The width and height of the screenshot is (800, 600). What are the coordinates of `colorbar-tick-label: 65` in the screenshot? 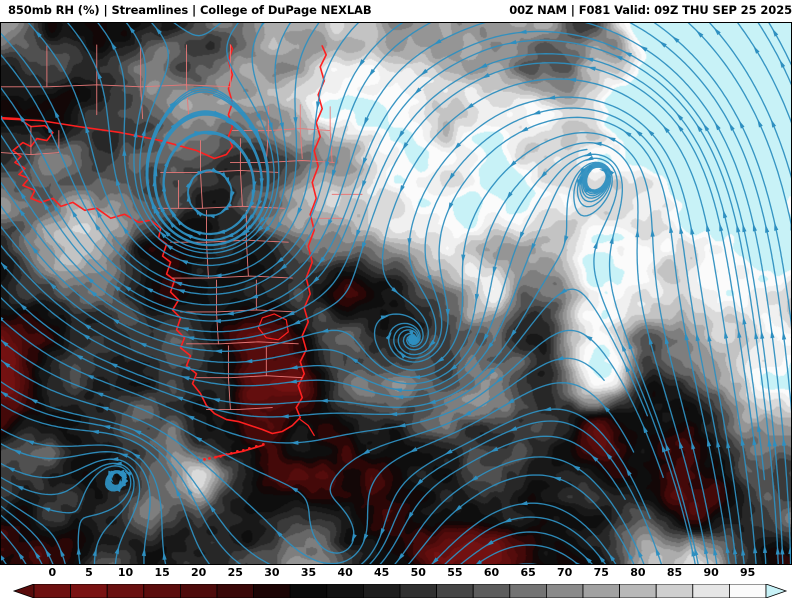 It's located at (528, 572).